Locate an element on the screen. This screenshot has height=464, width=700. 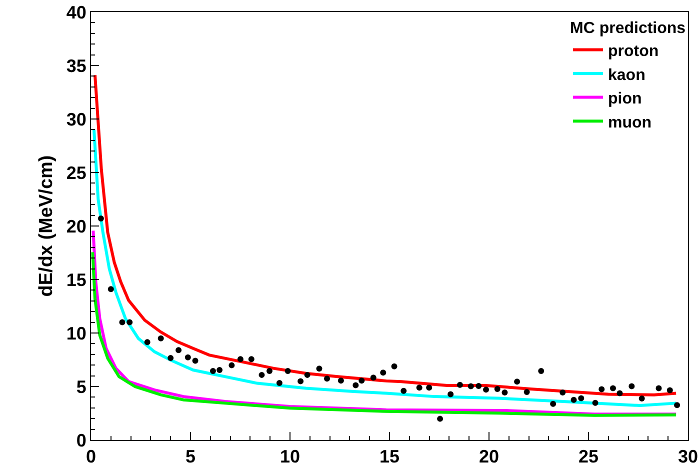
x-tick-label: 30 is located at coordinates (688, 455).